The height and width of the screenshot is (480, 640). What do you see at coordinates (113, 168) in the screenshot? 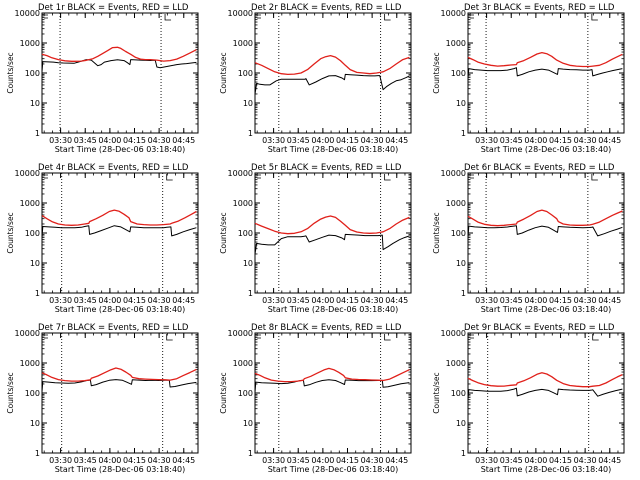
I see `panel-title: Det 4r BLACK = Events, RED = LLD` at bounding box center [113, 168].